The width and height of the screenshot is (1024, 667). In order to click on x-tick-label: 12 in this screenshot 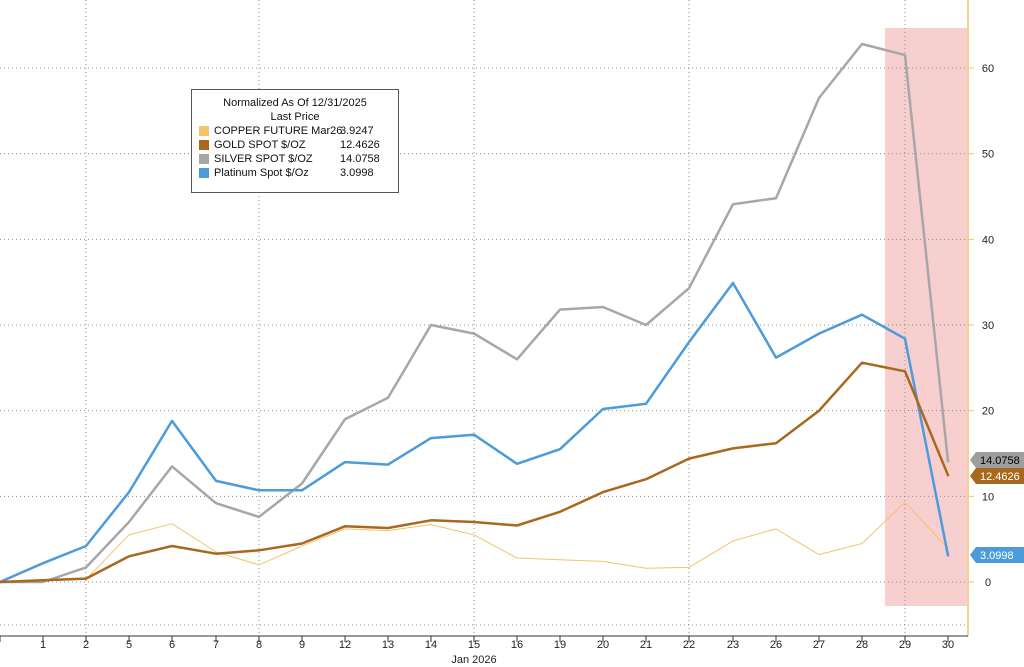, I will do `click(345, 645)`.